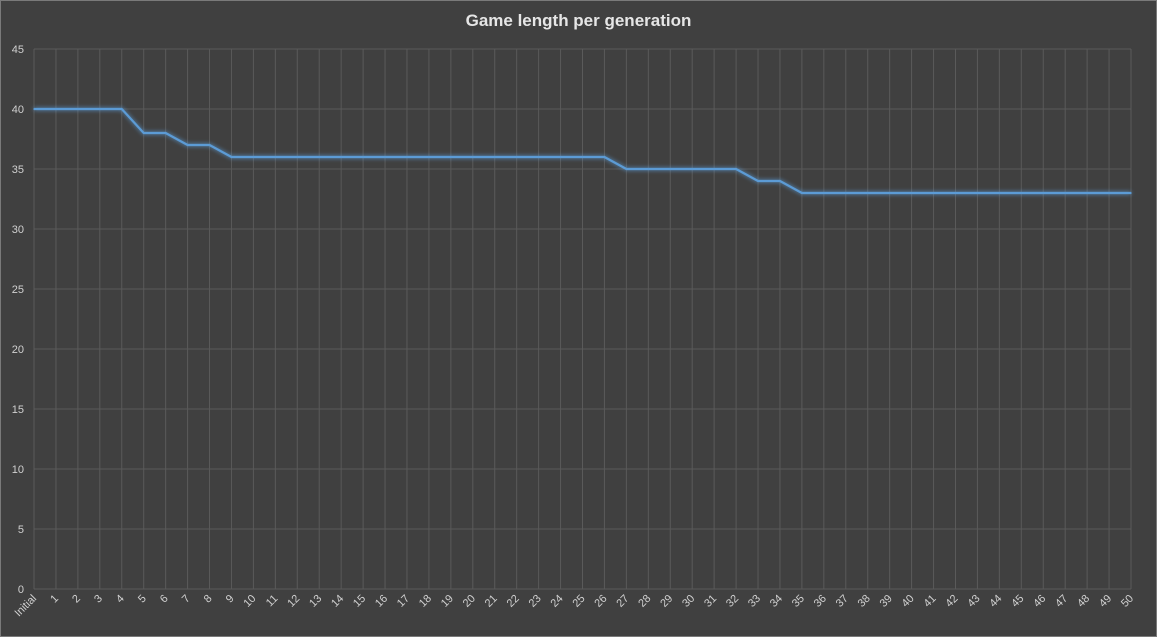  I want to click on x-tick-label: 37, so click(842, 601).